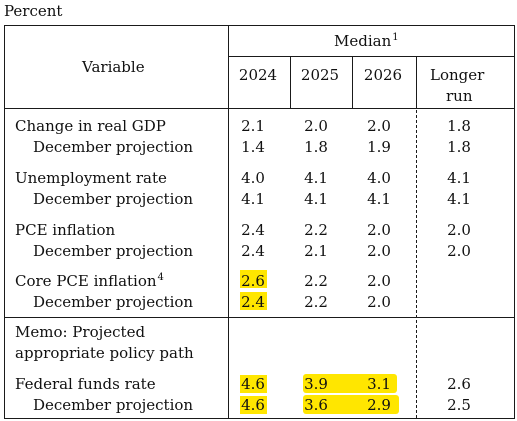 This screenshot has height=421, width=517. I want to click on year-header-2025: 2025, so click(320, 75).